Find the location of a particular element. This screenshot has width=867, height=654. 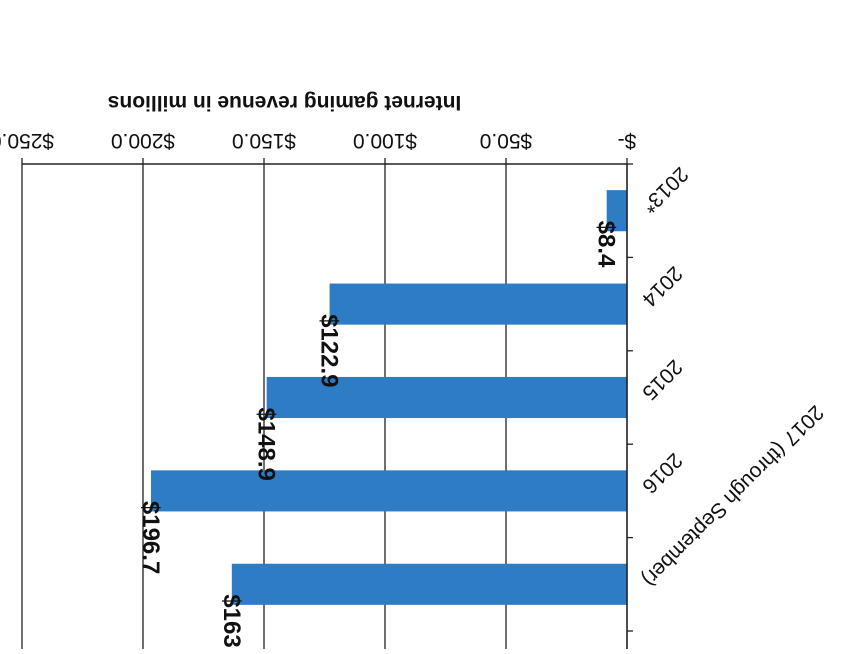

category-label-2: 2014 is located at coordinates (662, 287).